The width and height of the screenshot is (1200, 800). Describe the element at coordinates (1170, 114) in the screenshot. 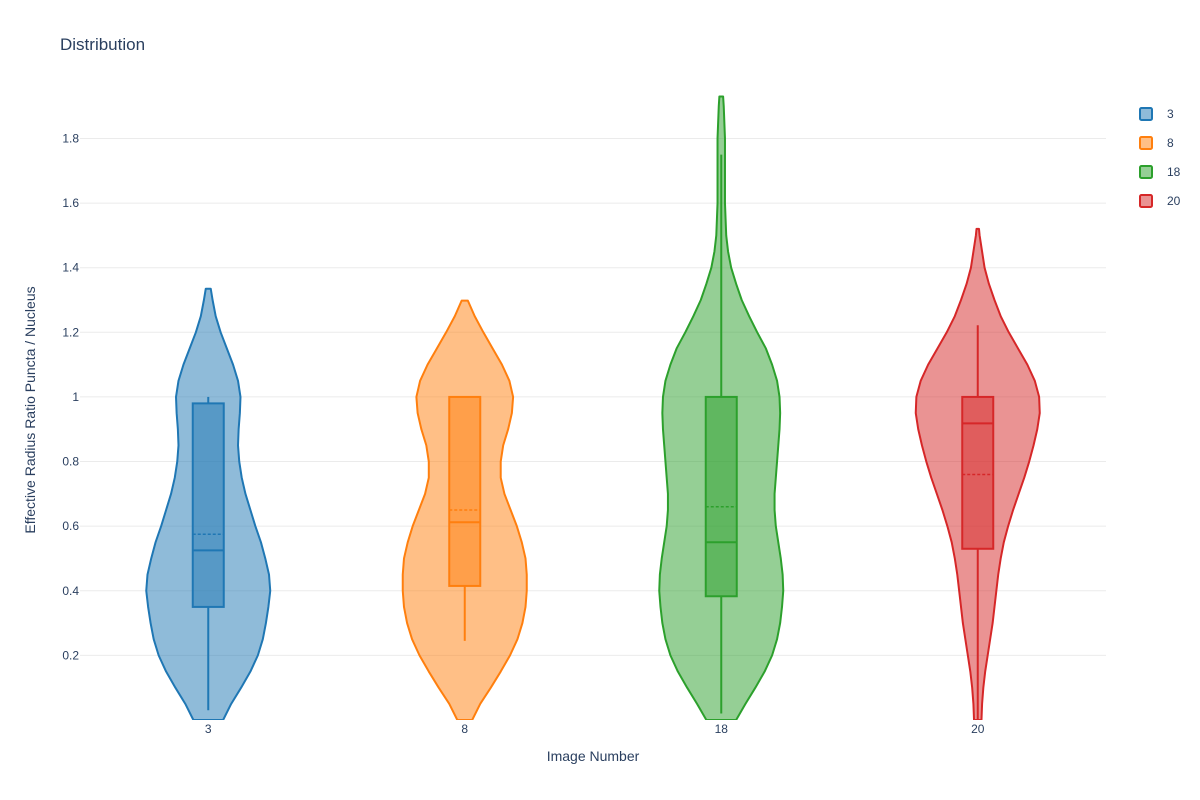

I see `legend-label: 3` at that location.